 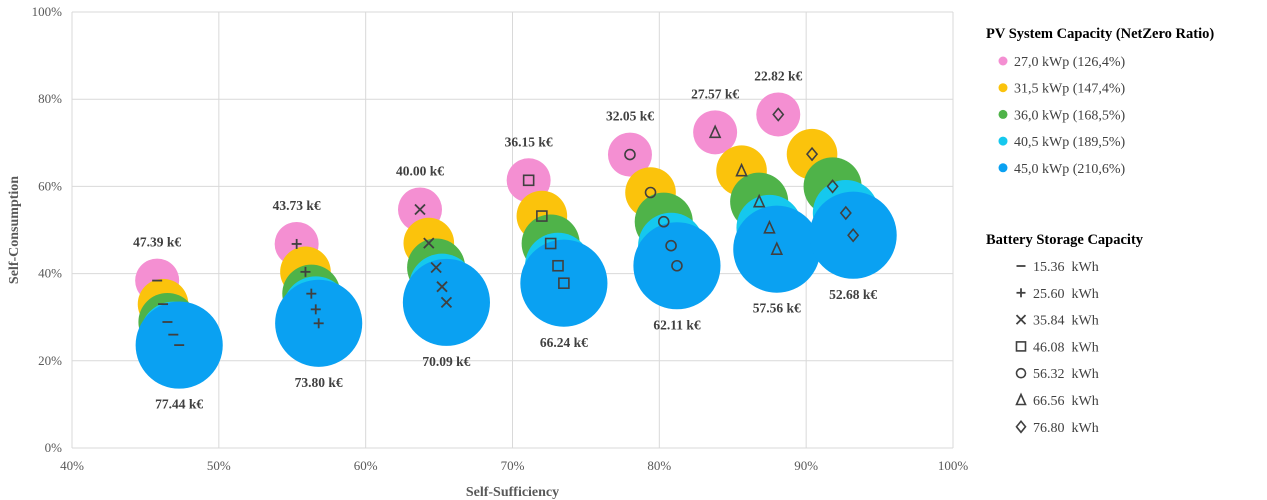 What do you see at coordinates (806, 465) in the screenshot?
I see `x-tick-label: 90%` at bounding box center [806, 465].